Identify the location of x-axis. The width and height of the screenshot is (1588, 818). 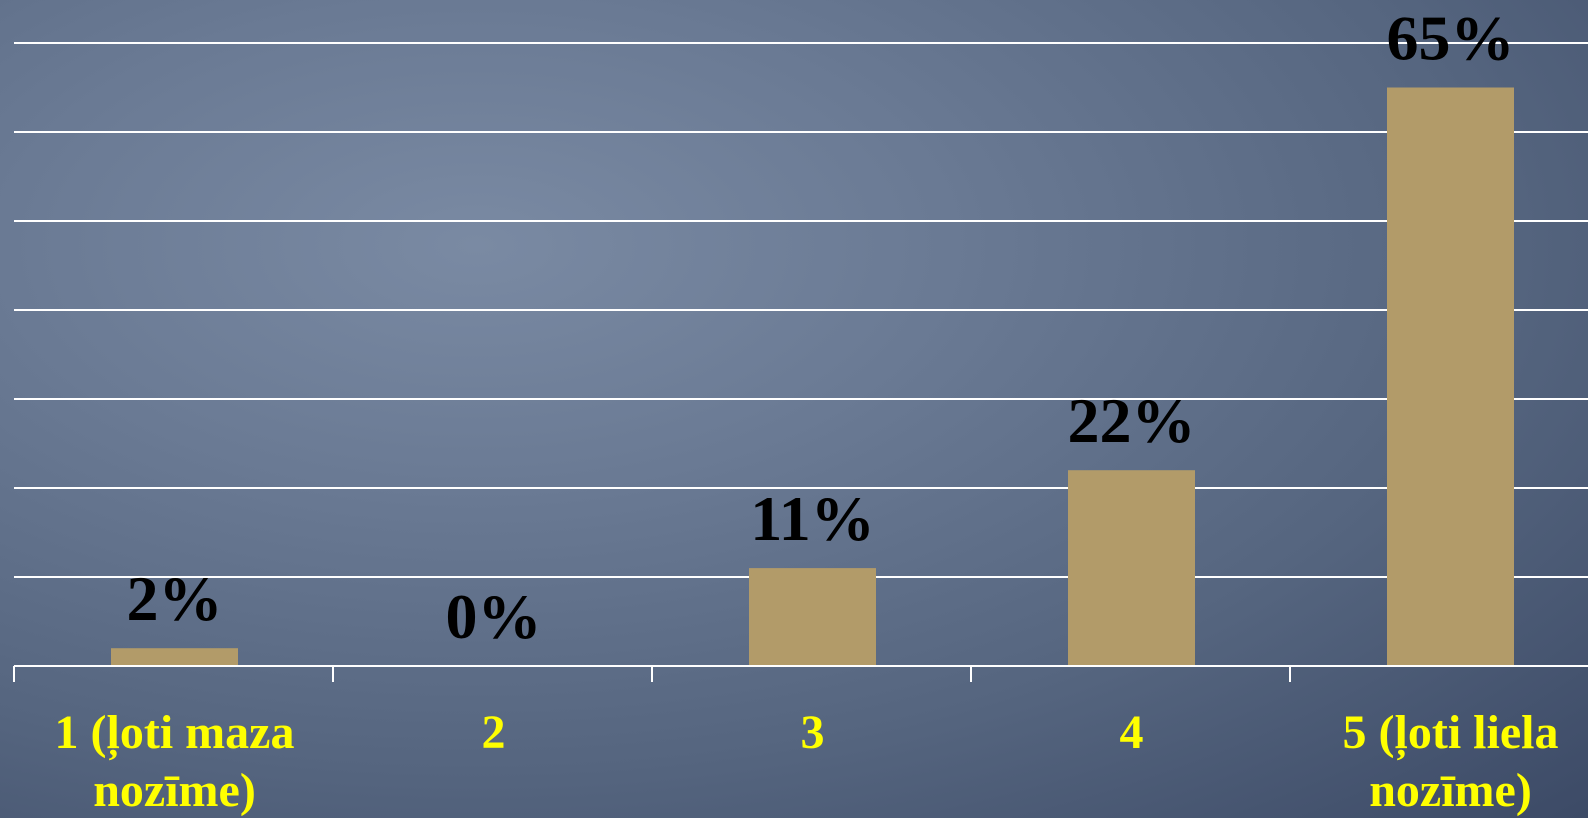
(800, 673).